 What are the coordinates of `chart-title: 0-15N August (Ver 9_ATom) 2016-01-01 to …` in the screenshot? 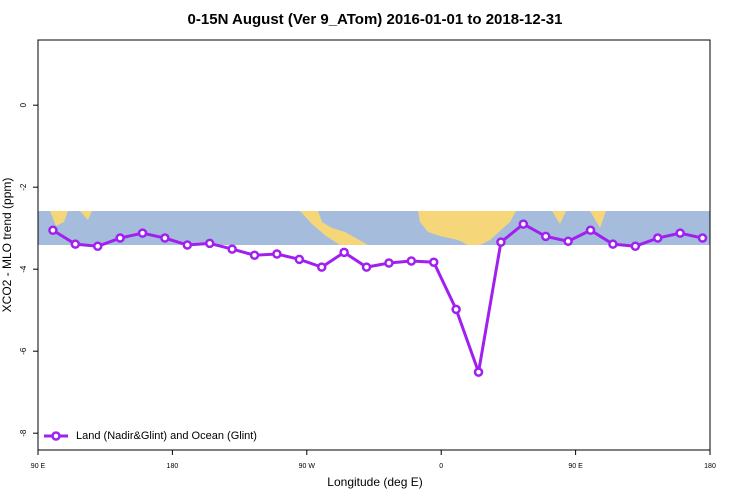 It's located at (375, 19).